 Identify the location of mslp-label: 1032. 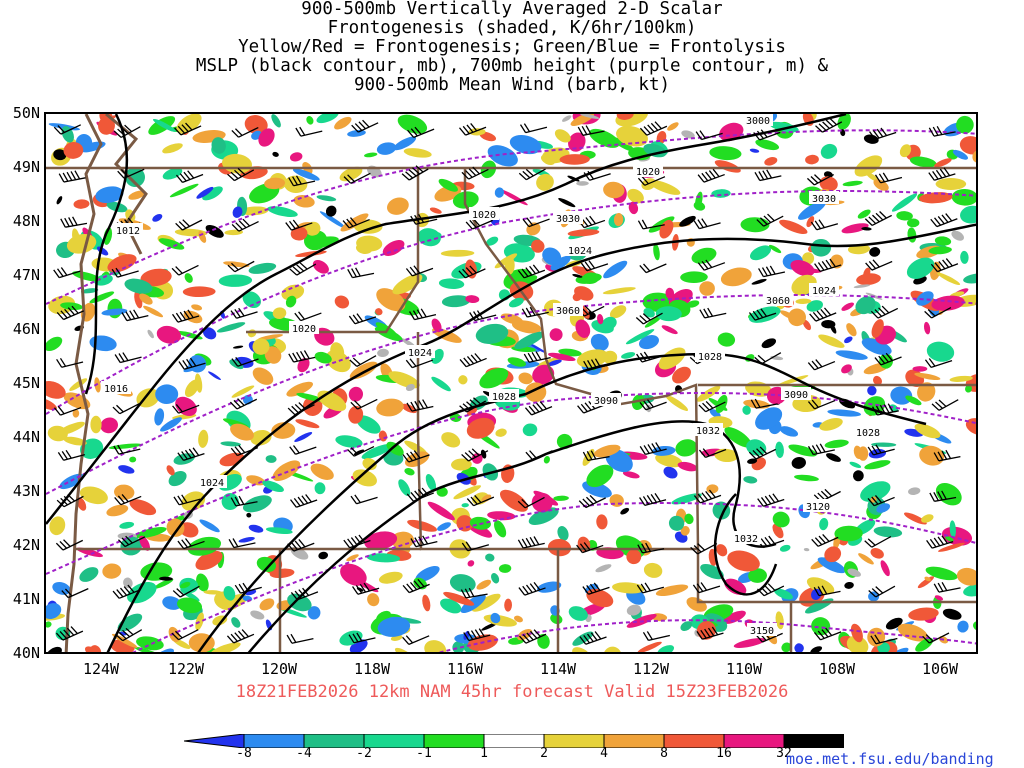
(708, 430).